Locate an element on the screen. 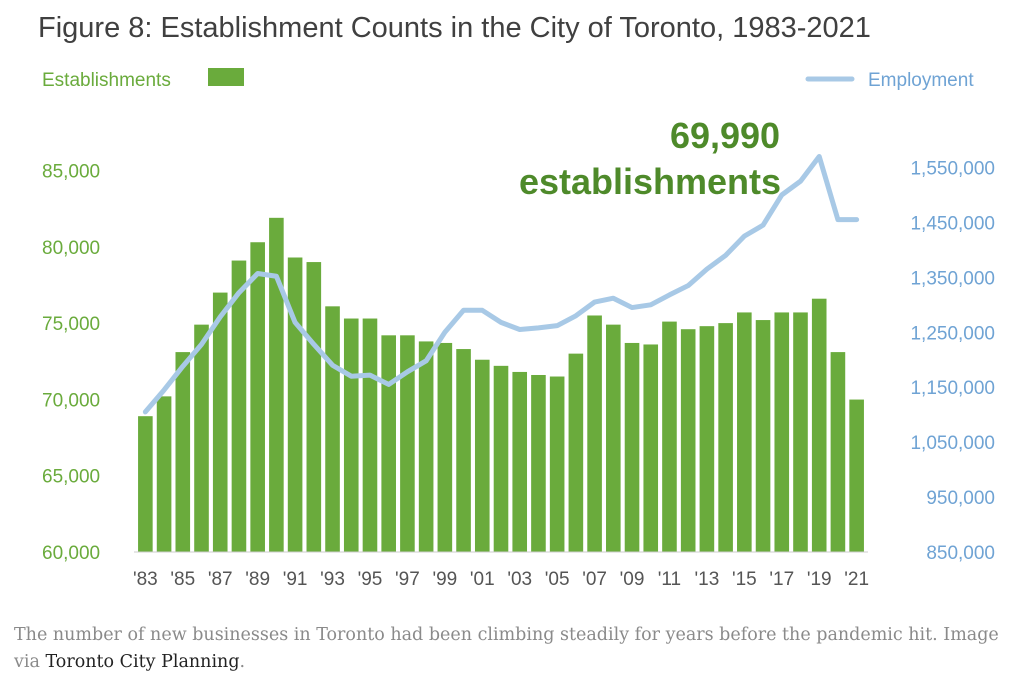  bar-2015 is located at coordinates (744, 432).